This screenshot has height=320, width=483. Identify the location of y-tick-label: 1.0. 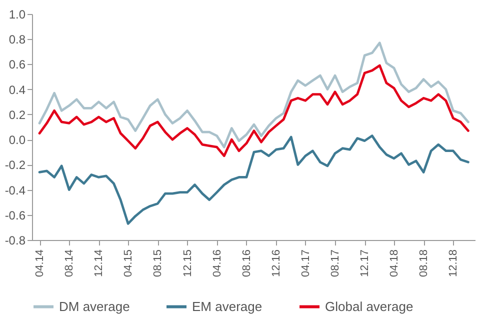
(17, 15).